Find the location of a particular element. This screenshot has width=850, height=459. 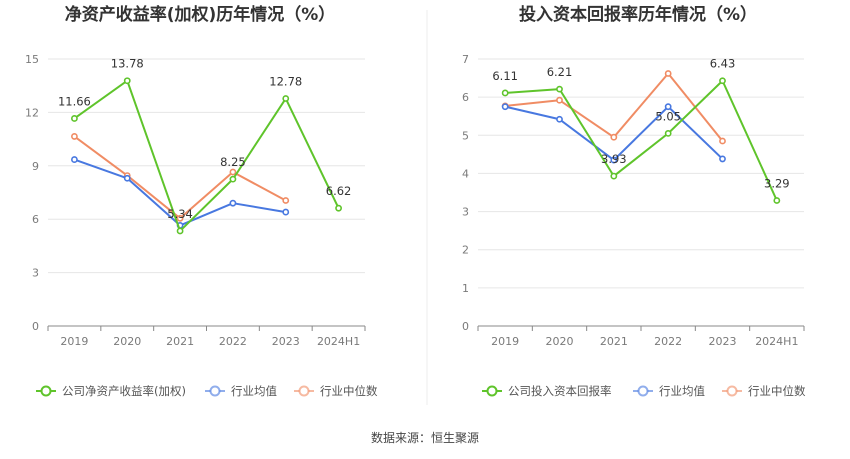

roic-legend-item: 行业中位数 is located at coordinates (764, 391).